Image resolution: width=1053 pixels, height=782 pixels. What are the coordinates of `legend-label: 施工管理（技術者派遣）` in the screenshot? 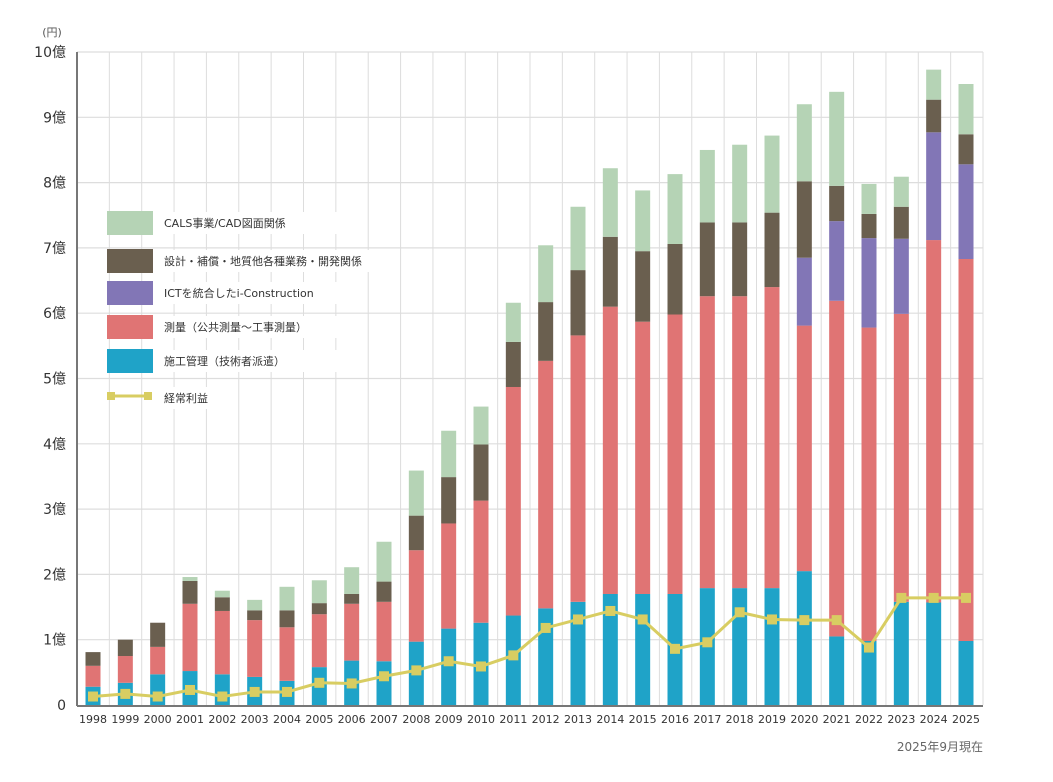 It's located at (224, 361).